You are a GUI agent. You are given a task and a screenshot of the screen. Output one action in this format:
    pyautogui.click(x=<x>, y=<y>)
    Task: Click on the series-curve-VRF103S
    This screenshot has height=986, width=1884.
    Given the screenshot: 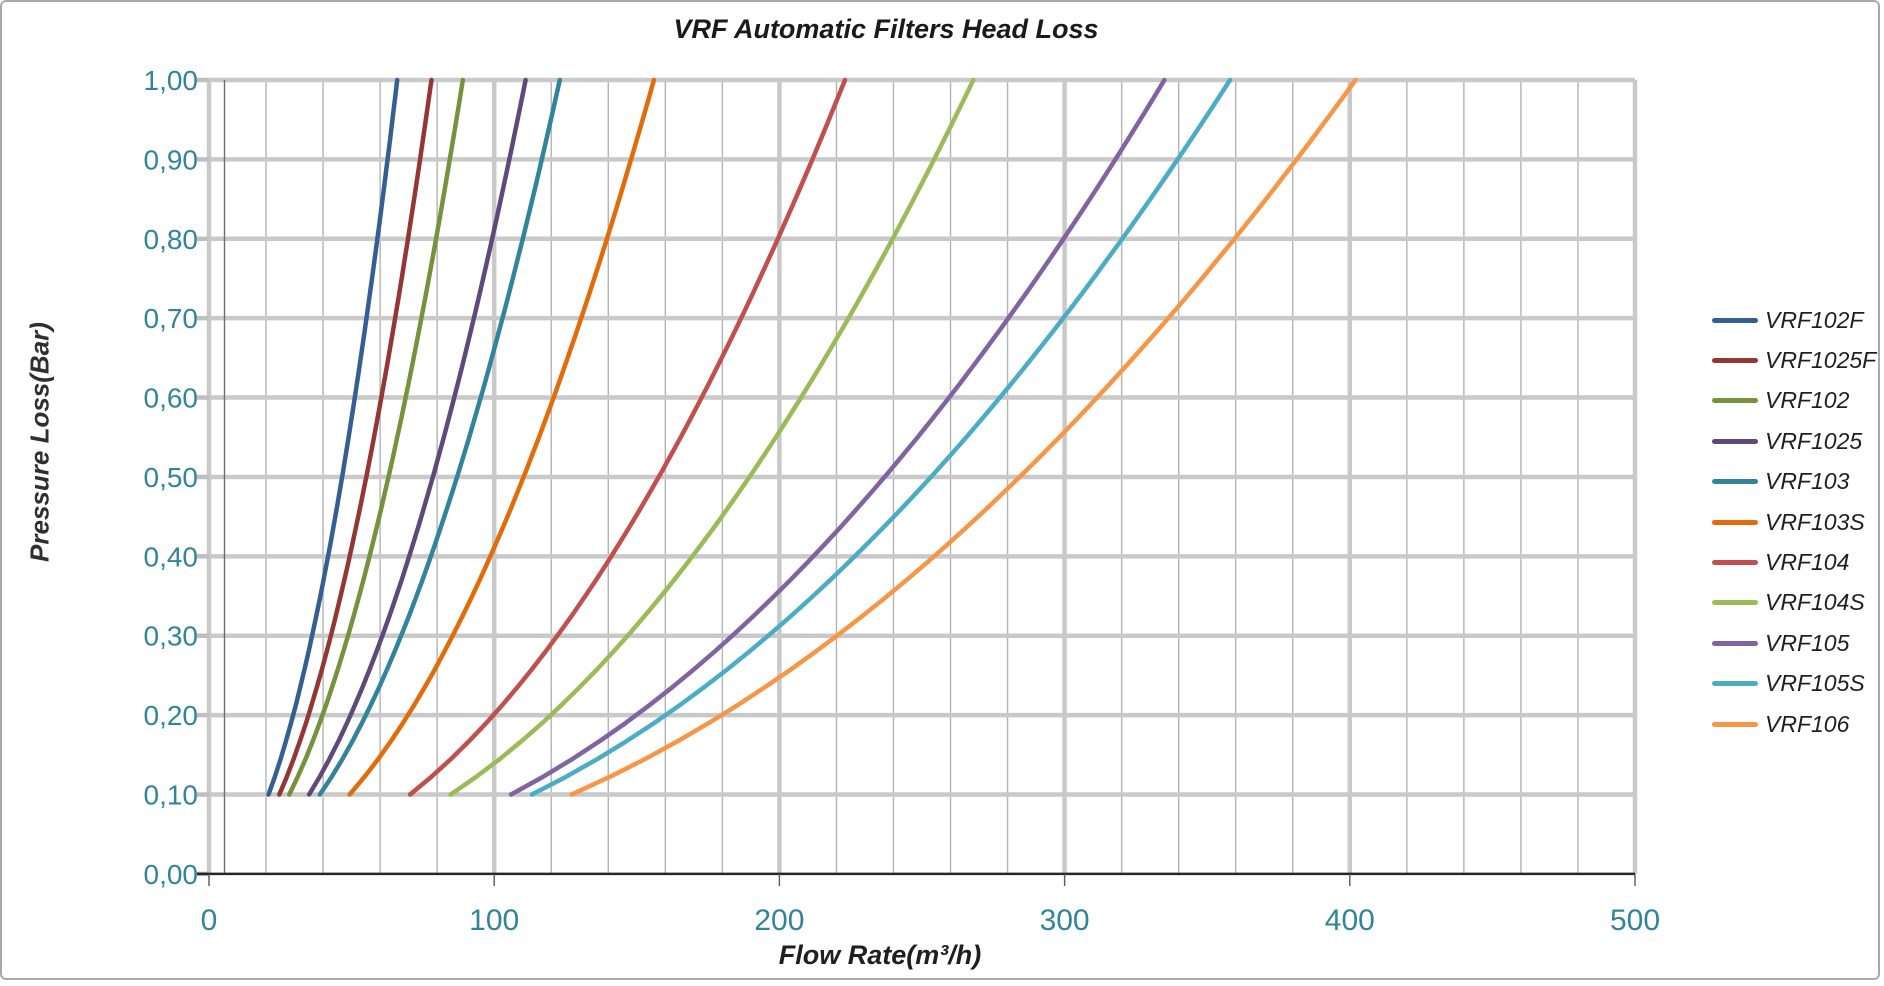 What is the action you would take?
    pyautogui.click(x=502, y=437)
    